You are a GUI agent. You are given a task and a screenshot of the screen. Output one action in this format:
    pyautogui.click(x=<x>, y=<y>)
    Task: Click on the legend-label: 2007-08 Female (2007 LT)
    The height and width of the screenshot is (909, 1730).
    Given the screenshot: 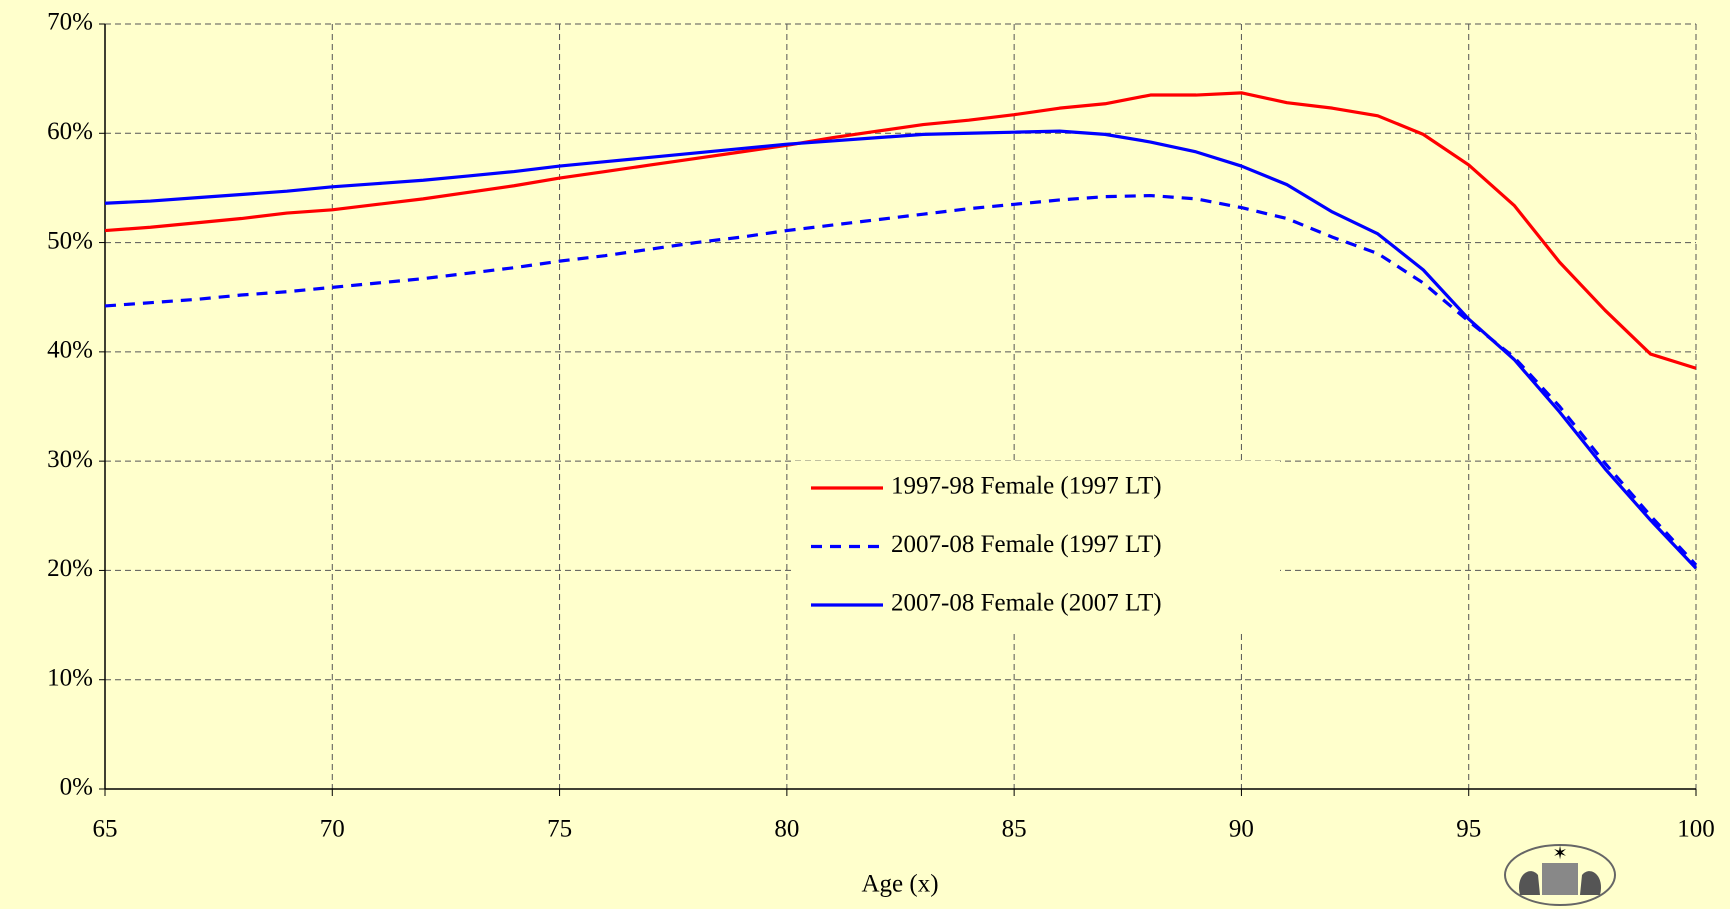 What is the action you would take?
    pyautogui.click(x=1026, y=603)
    